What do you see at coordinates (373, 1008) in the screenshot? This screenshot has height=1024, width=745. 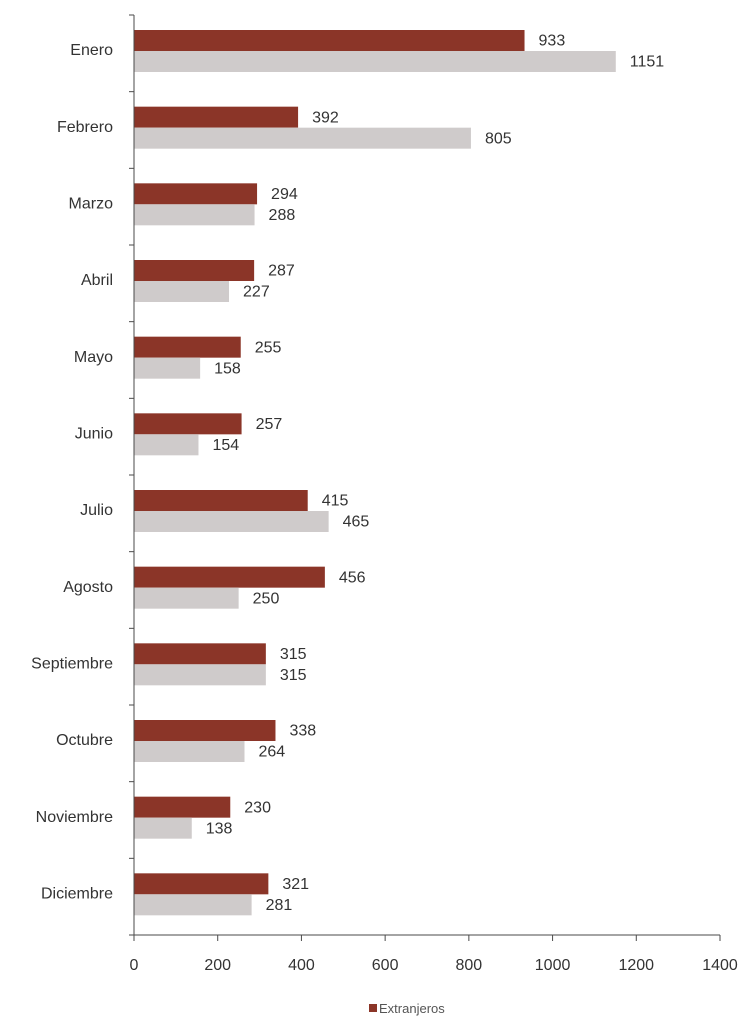 I see `legend-swatch` at bounding box center [373, 1008].